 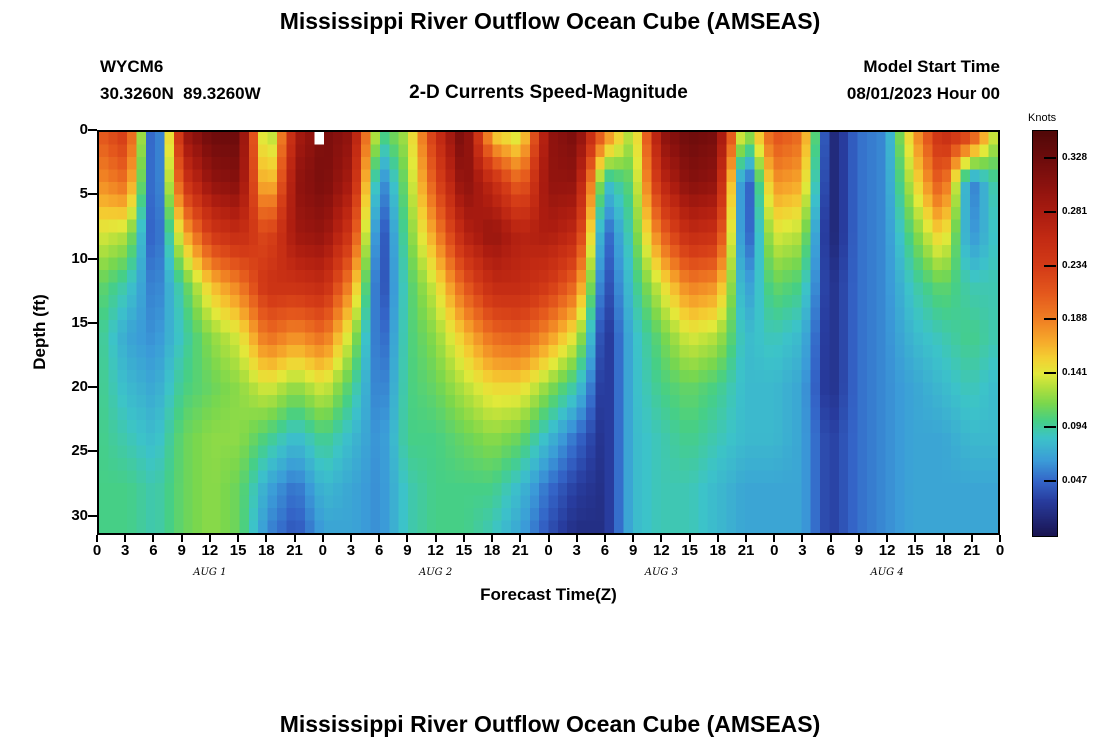 I want to click on day-label: AUG 4, so click(x=887, y=572).